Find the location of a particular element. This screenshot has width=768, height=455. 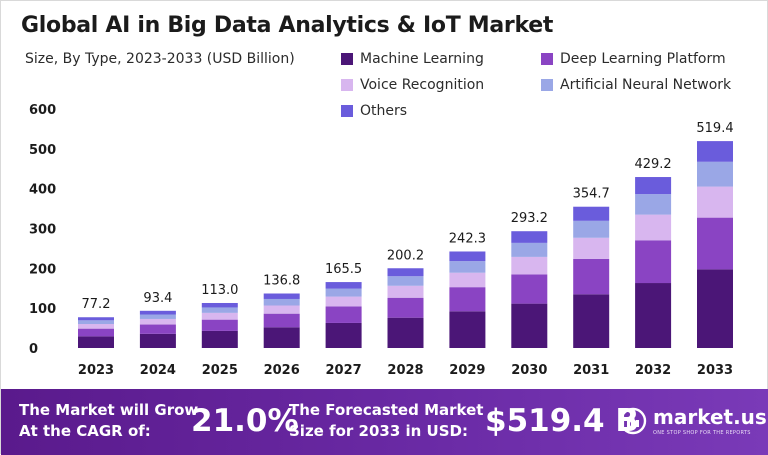

market-us-logo: market.us ONE STOP SHOP FOR THE REPORTS is located at coordinates (693, 423).